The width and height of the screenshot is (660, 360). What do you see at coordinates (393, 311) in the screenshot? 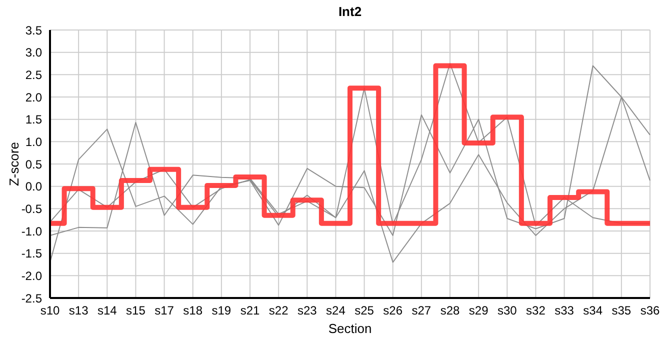
I see `x-tick-label: s26` at bounding box center [393, 311].